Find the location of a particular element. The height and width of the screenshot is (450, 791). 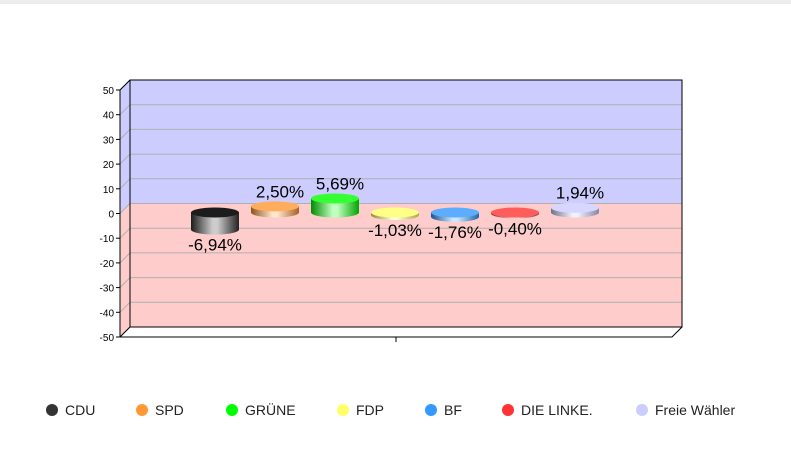

y-tick-label: 30 is located at coordinates (109, 140).